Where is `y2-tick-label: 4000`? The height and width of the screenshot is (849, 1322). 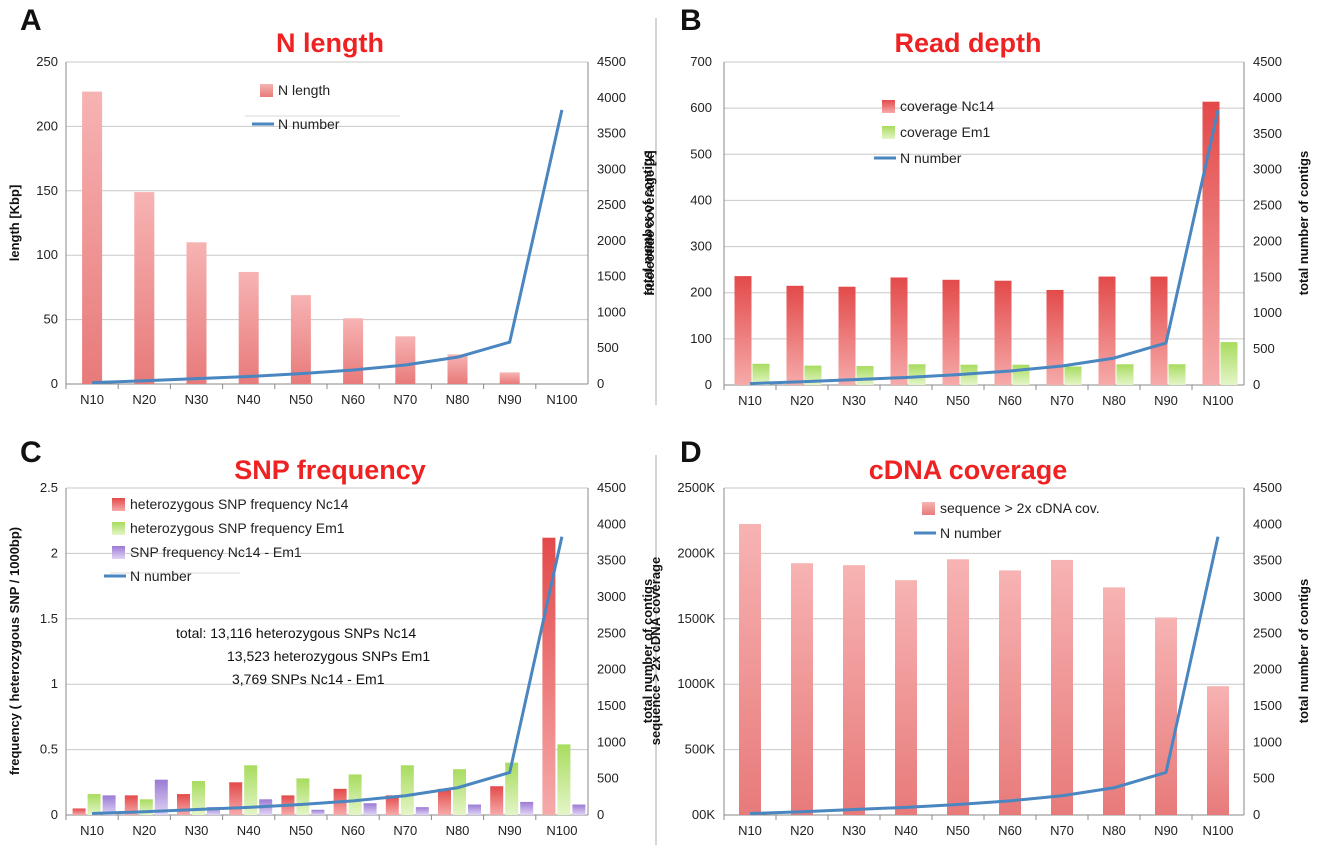 y2-tick-label: 4000 is located at coordinates (1267, 523).